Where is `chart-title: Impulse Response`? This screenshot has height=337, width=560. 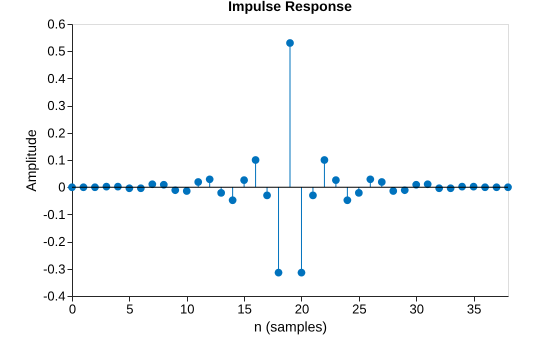
chart-title: Impulse Response is located at coordinates (290, 7).